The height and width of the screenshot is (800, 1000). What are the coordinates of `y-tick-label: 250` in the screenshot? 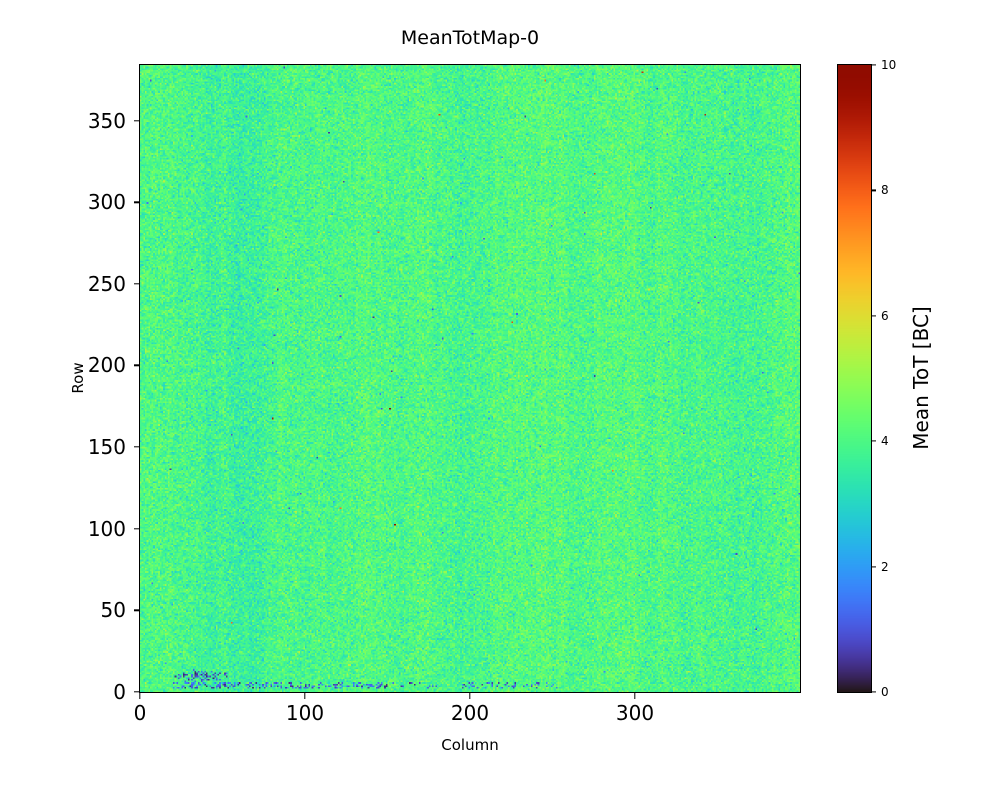 It's located at (106, 283).